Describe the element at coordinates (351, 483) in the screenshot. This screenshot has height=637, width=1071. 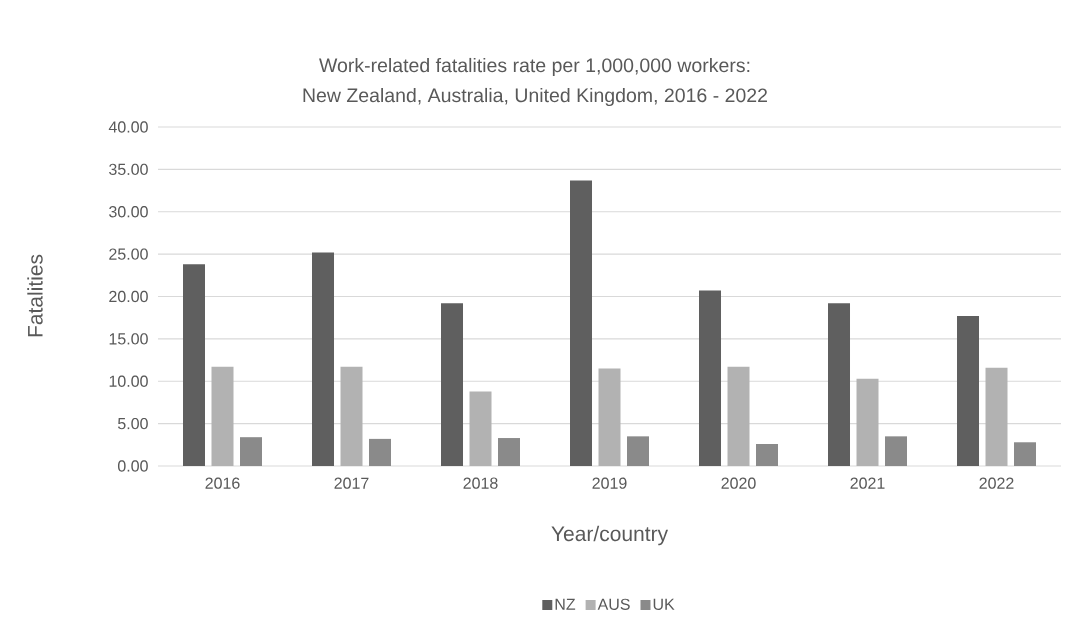
I see `x-tick-label: 2017` at that location.